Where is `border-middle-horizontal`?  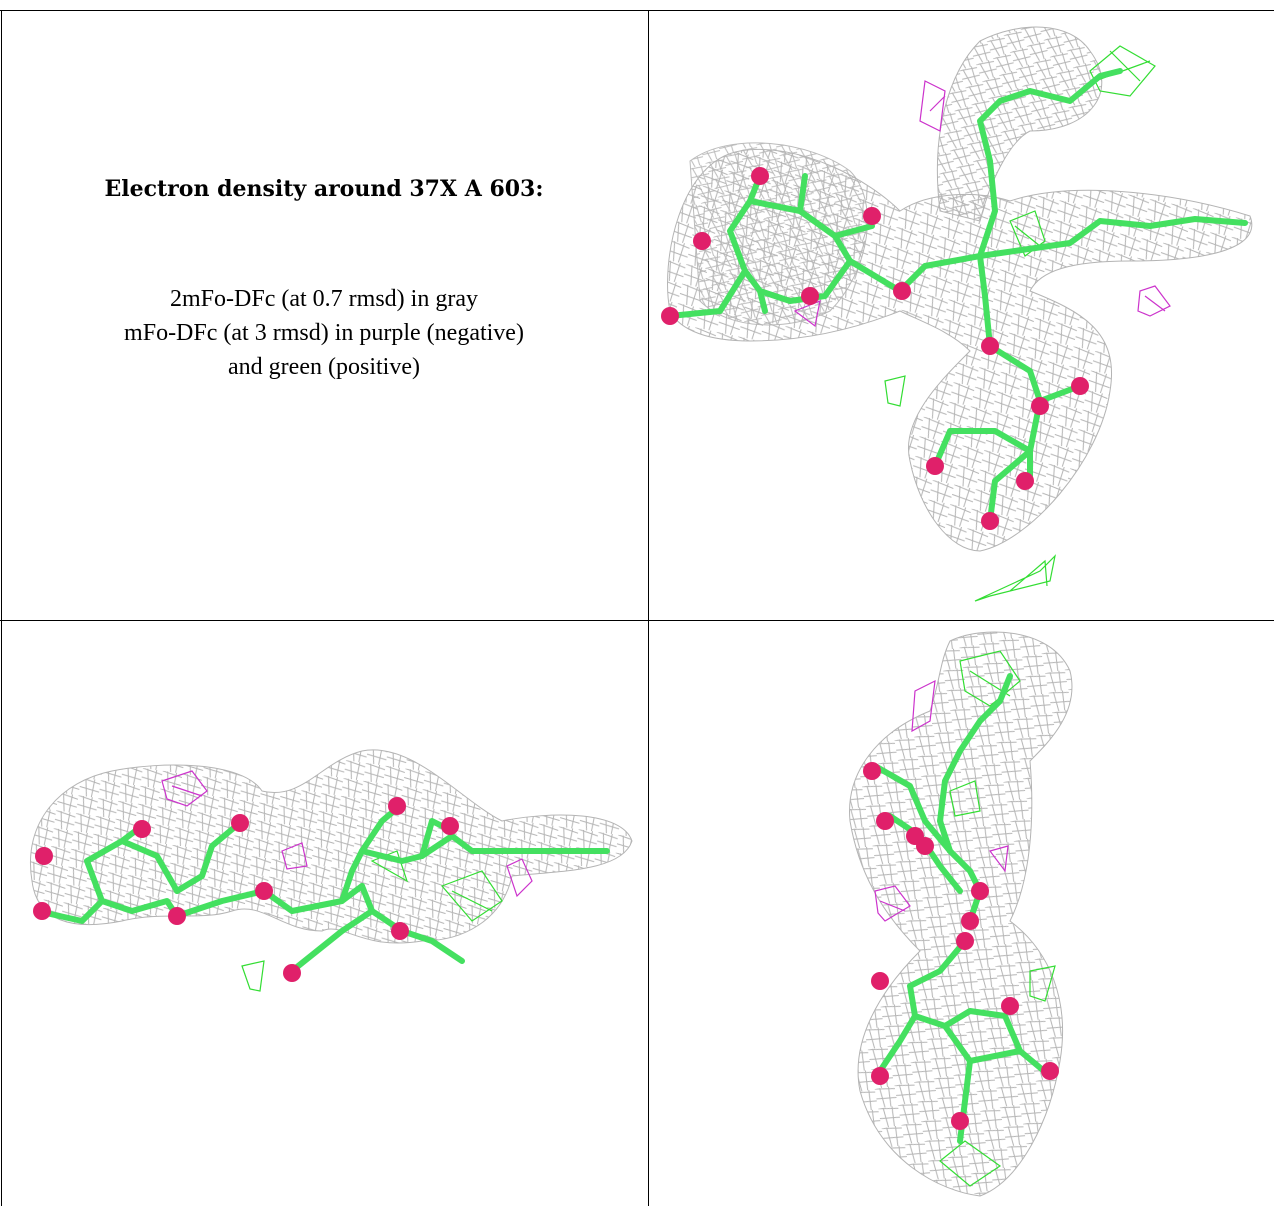 border-middle-horizontal is located at coordinates (637, 620).